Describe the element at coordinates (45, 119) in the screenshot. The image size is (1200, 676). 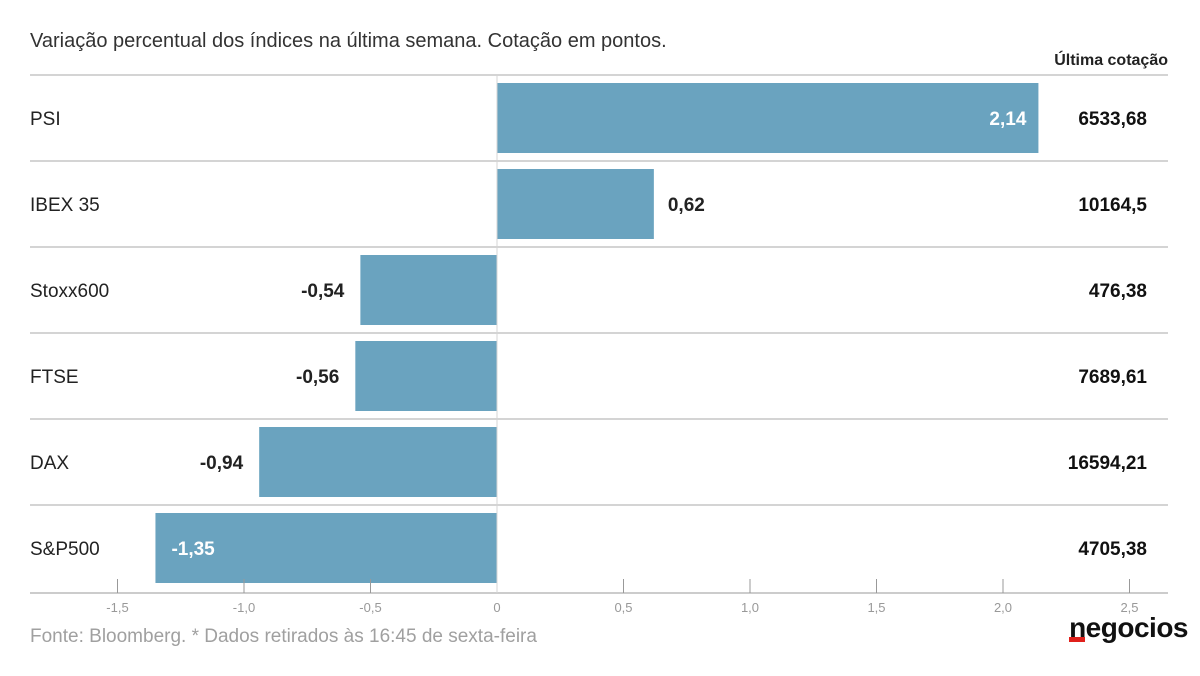
I see `category-label: PSI` at that location.